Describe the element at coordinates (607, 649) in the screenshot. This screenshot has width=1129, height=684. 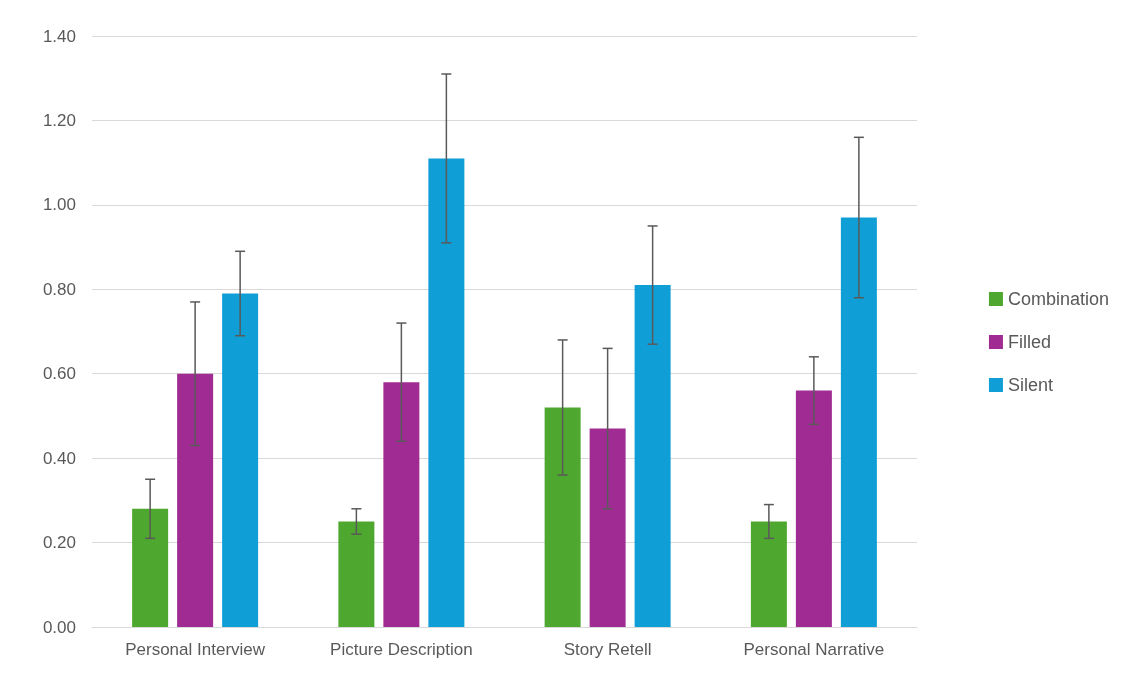
I see `x-tick-label: Story Retell` at that location.